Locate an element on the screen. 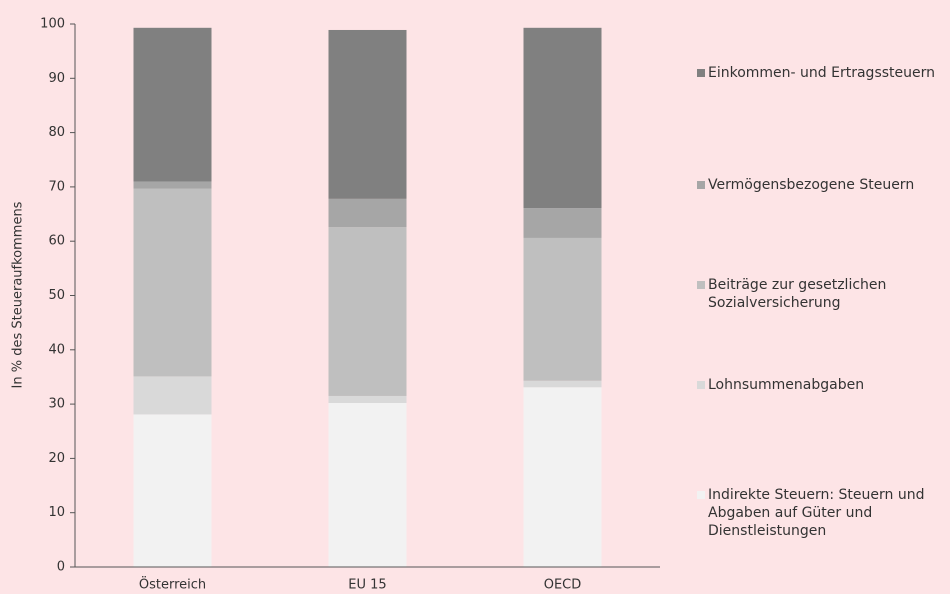 The height and width of the screenshot is (594, 950). legend-label: Vermögensbezogene Steuern is located at coordinates (811, 185).